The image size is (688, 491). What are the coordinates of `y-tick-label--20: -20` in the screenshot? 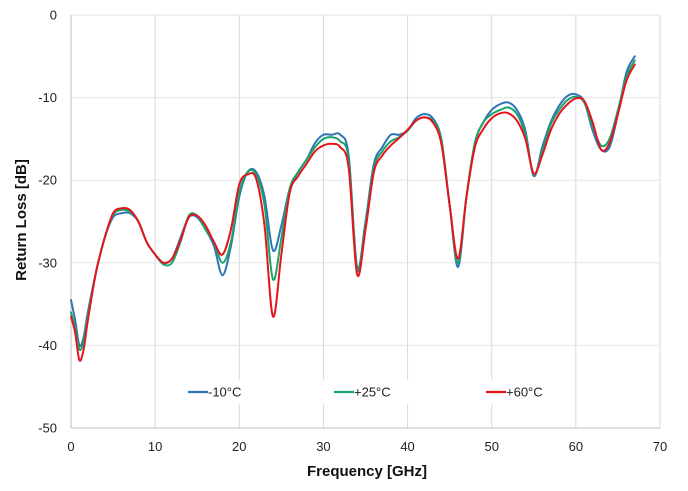 It's located at (47, 180).